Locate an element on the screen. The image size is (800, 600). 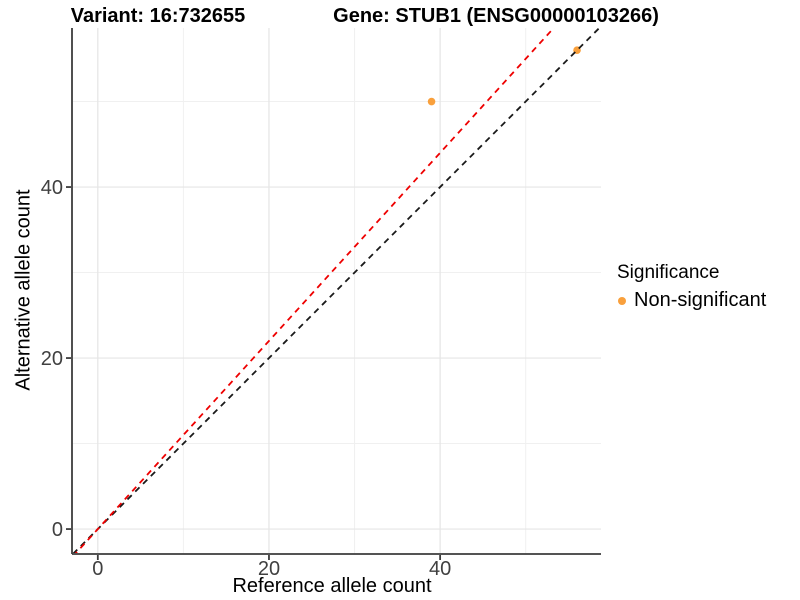
variant-title: Variant: 16:732655 is located at coordinates (158, 16).